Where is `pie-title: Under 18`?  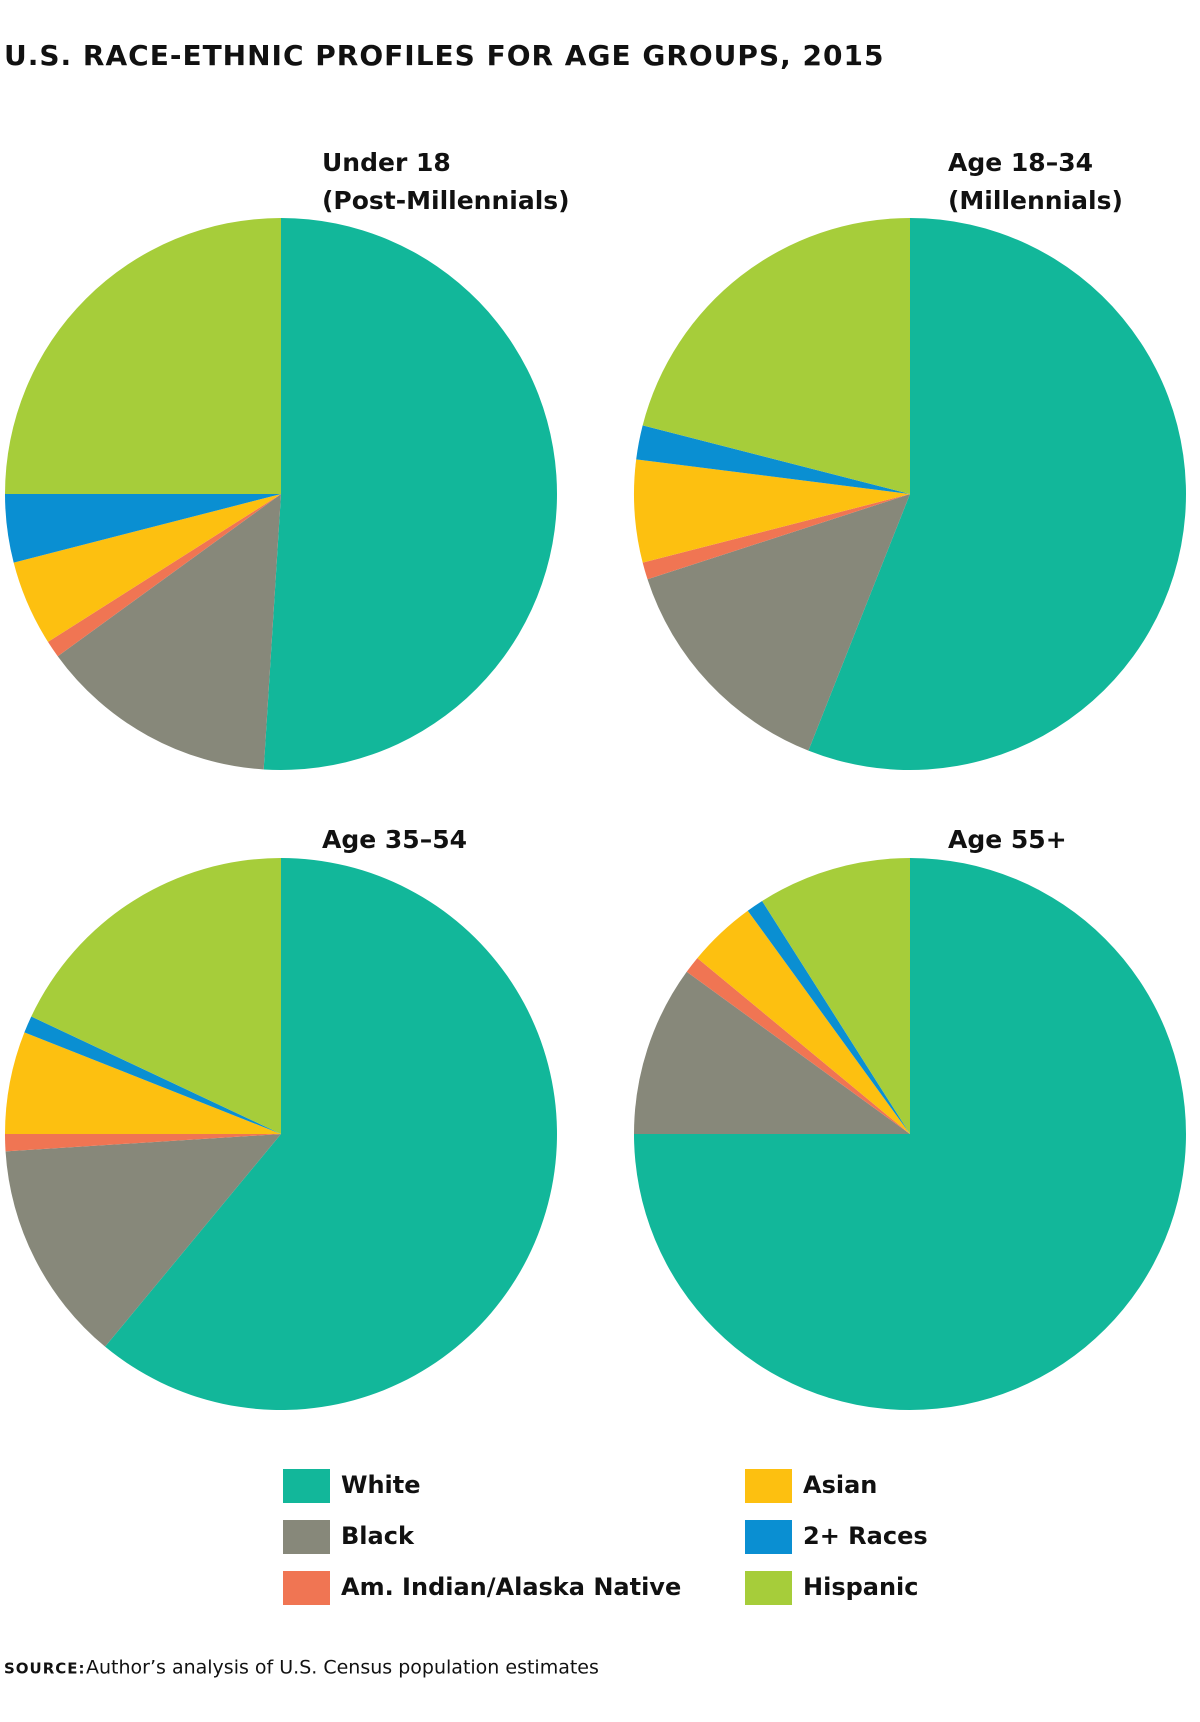 pie-title: Under 18 is located at coordinates (386, 162).